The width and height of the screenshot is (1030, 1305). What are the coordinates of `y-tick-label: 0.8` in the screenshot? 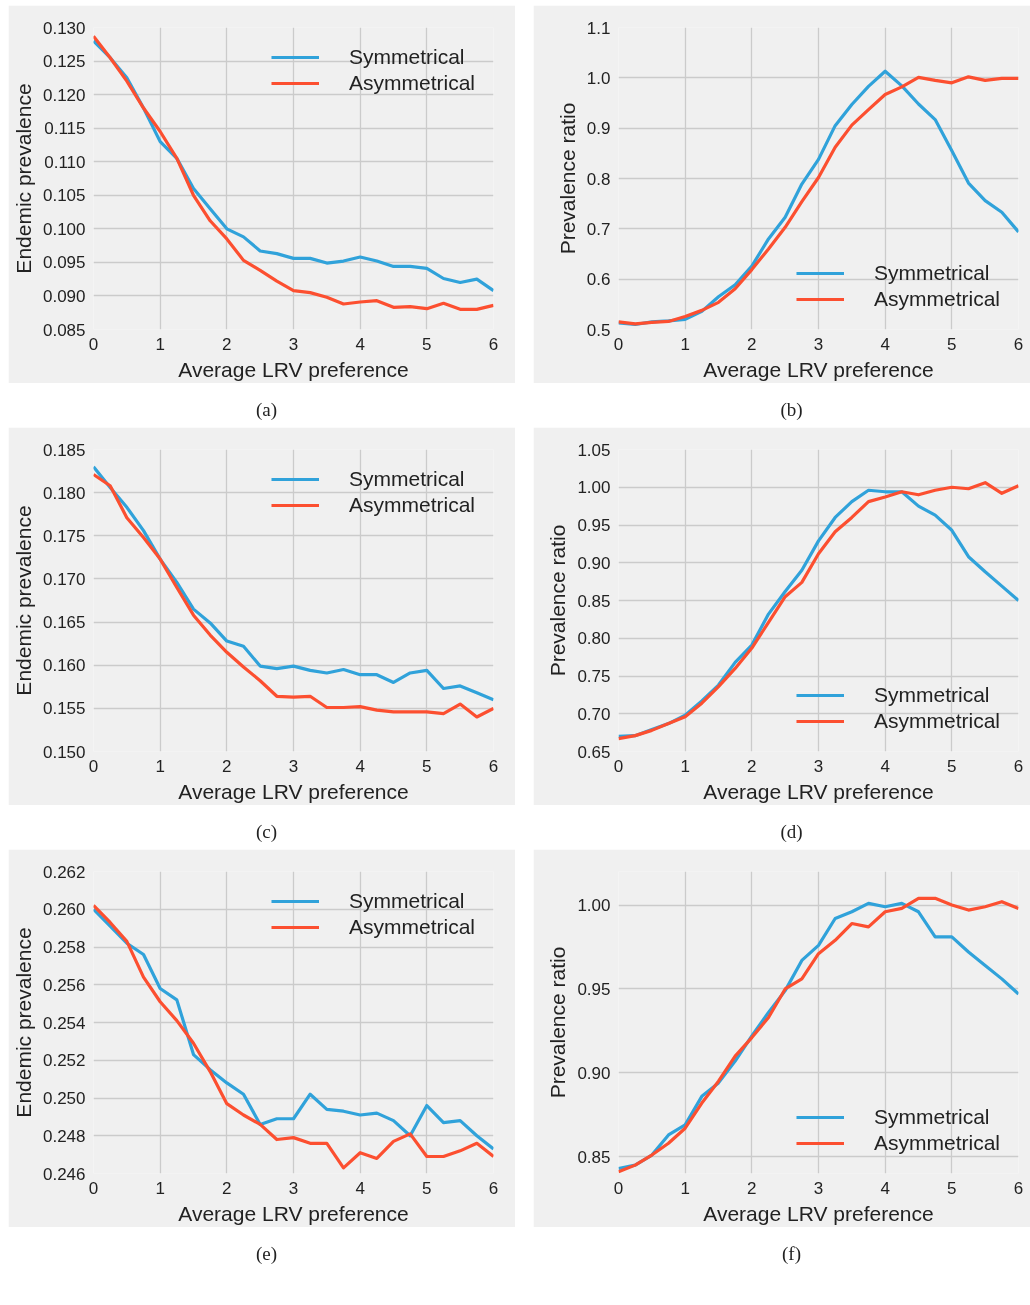 It's located at (598, 179).